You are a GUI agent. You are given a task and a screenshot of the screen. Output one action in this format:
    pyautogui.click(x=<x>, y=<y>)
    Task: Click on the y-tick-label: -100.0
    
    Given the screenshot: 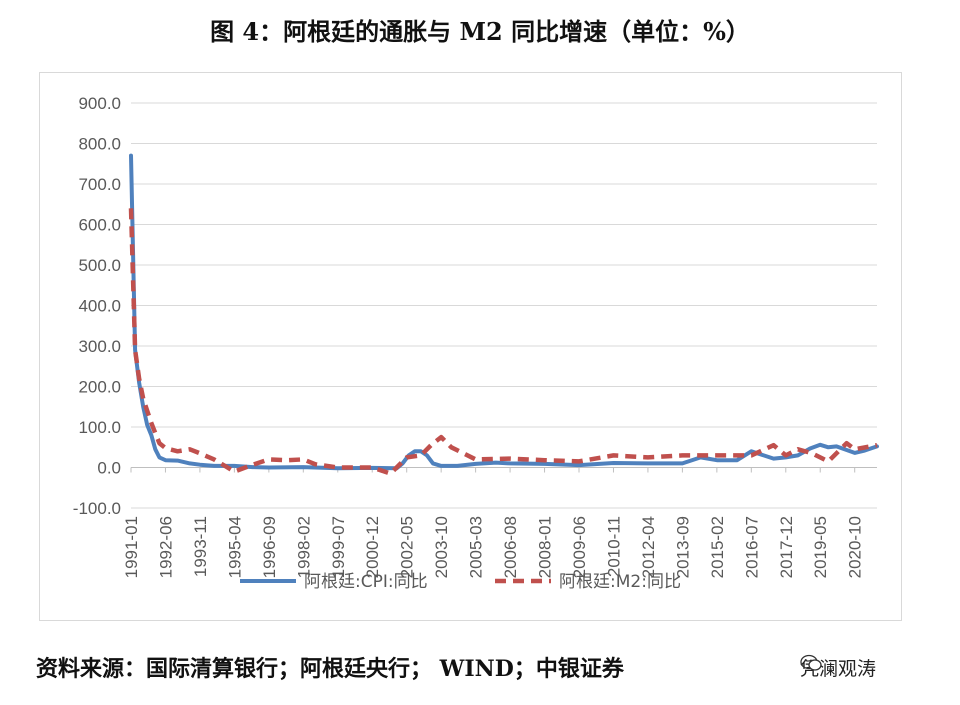 What is the action you would take?
    pyautogui.click(x=97, y=508)
    